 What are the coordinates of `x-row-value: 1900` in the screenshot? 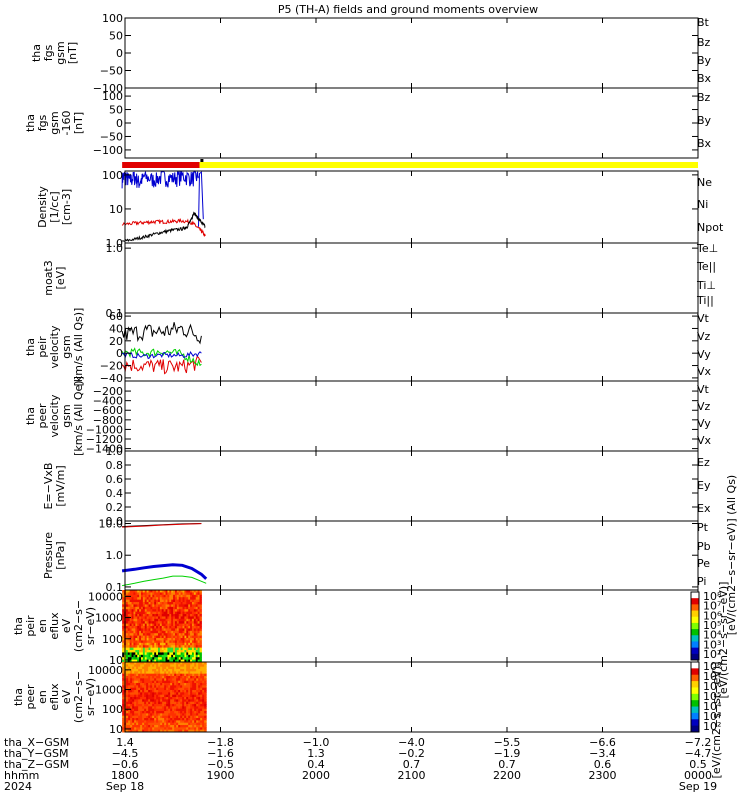 It's located at (221, 775).